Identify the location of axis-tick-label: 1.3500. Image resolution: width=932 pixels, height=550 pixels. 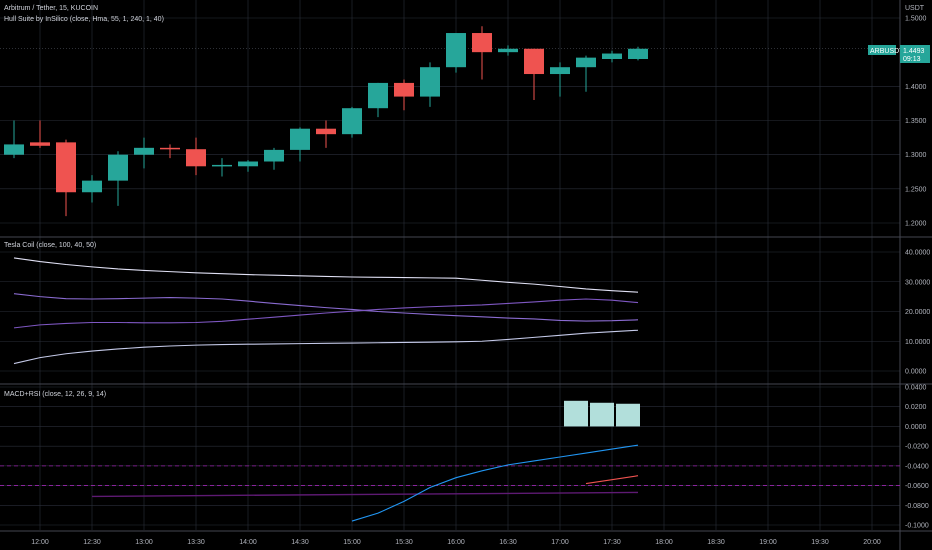
(916, 121).